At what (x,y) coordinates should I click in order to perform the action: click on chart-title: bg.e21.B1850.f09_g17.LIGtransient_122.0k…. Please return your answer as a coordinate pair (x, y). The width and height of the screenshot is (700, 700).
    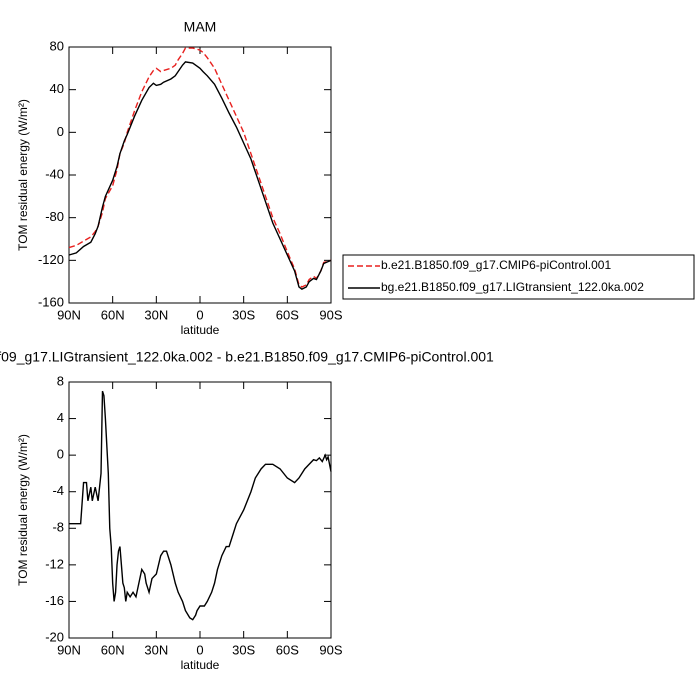
    Looking at the image, I should click on (247, 357).